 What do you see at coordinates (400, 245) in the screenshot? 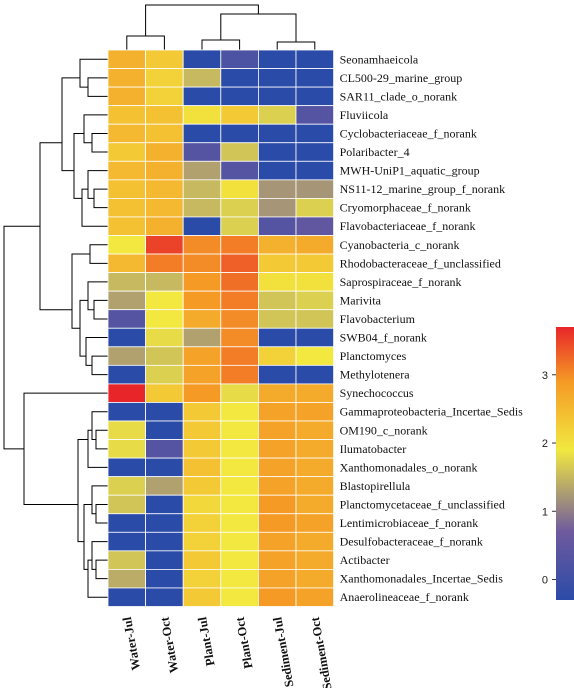
I see `row-label: Cyanobacteria_c_norank` at bounding box center [400, 245].